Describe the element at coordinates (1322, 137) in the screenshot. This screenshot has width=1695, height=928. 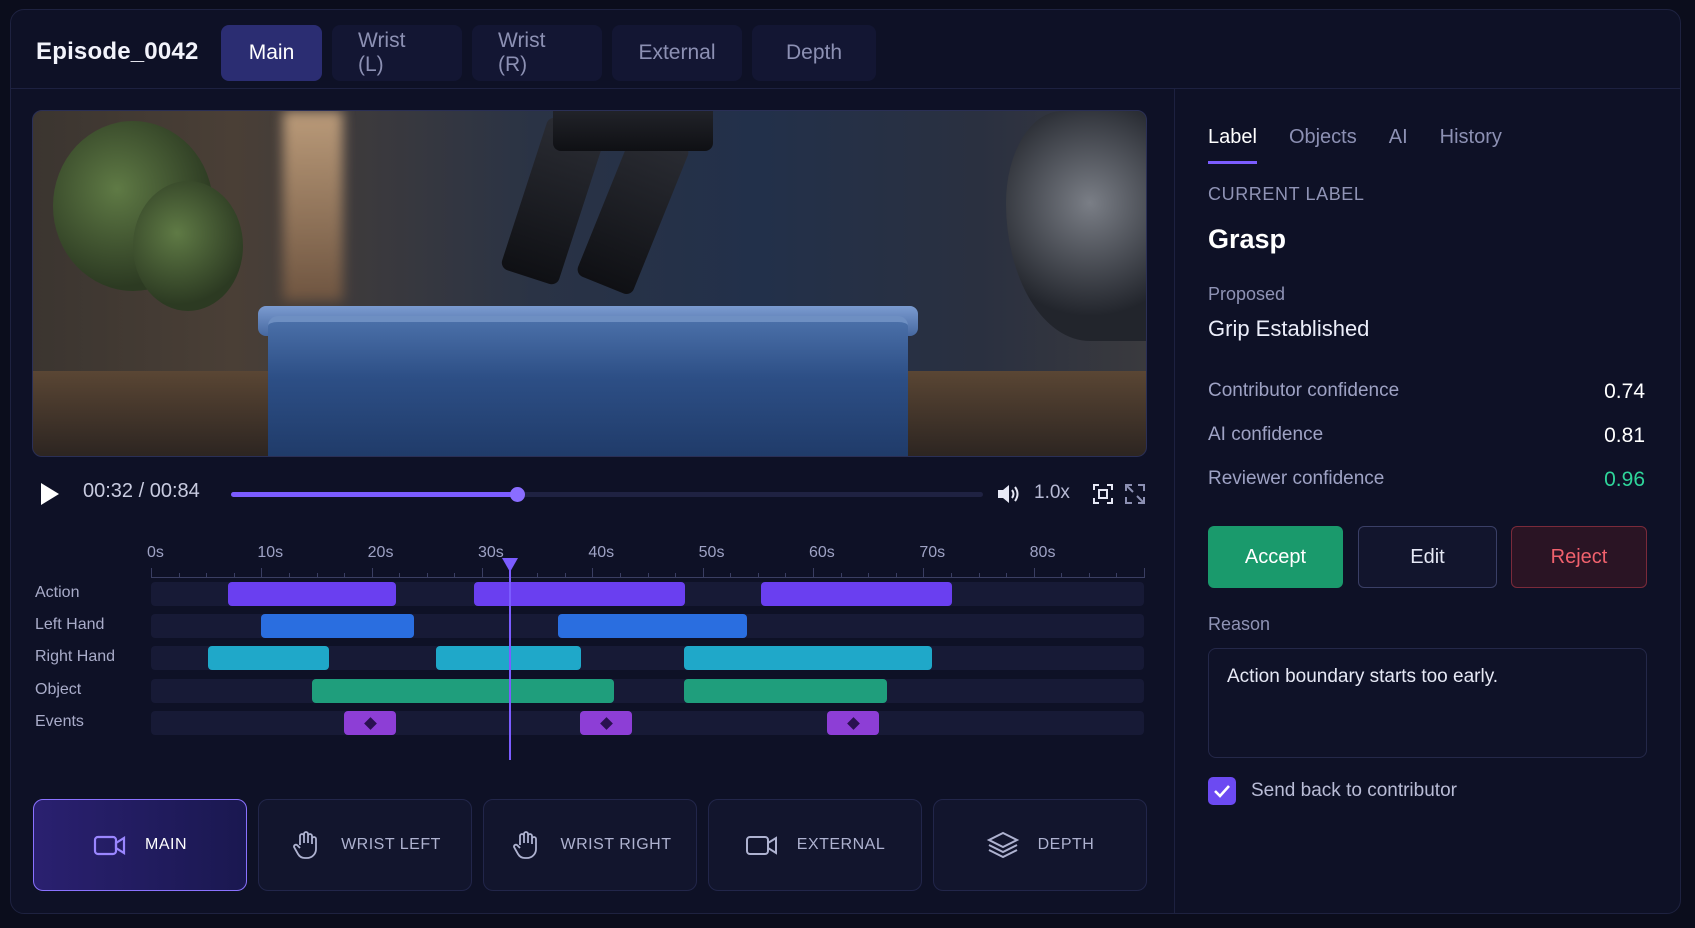
I see `tab-objects: Objects` at that location.